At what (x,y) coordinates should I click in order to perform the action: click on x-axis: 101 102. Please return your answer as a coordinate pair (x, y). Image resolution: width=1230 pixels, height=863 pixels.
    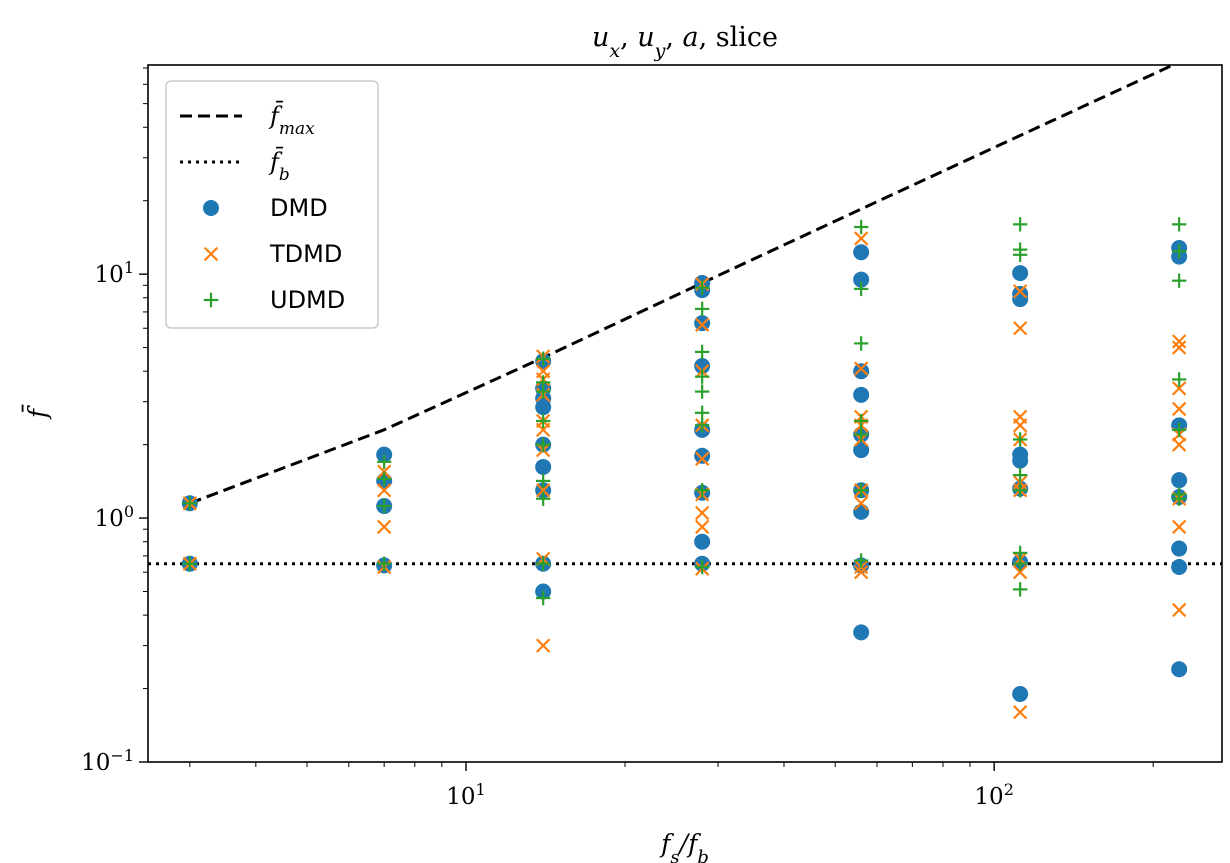
    Looking at the image, I should click on (671, 786).